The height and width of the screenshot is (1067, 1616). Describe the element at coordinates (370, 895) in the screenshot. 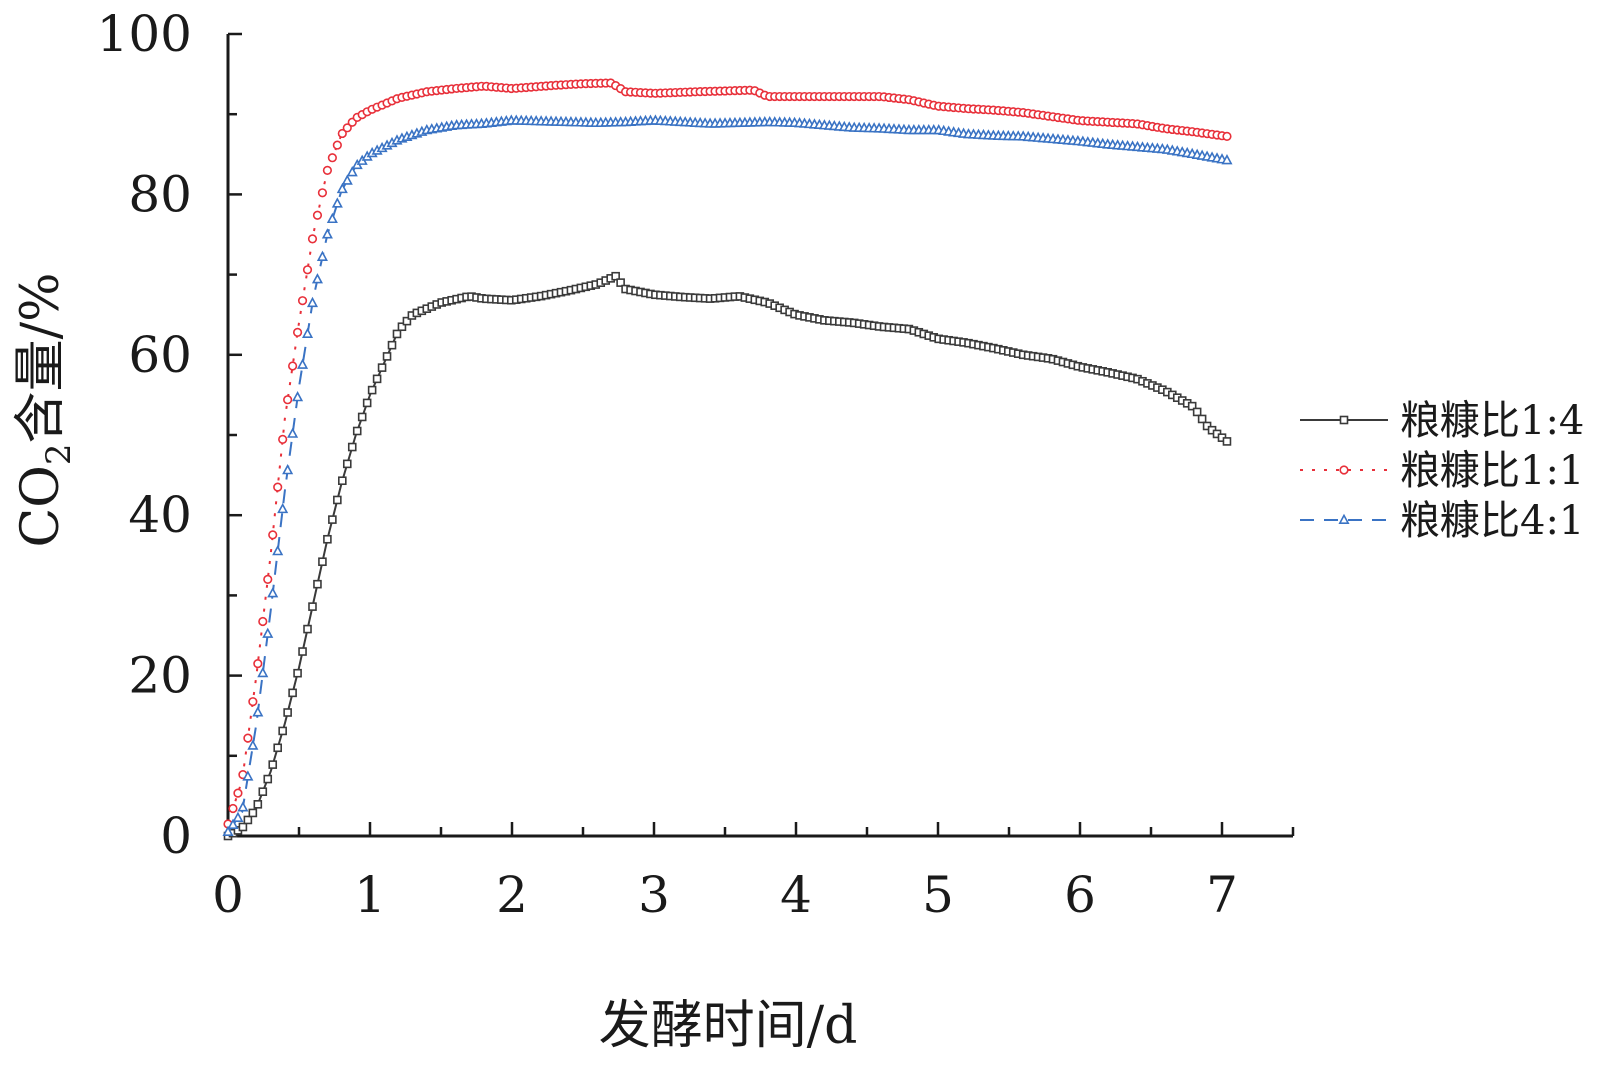

I see `x-tick-label: 1` at that location.